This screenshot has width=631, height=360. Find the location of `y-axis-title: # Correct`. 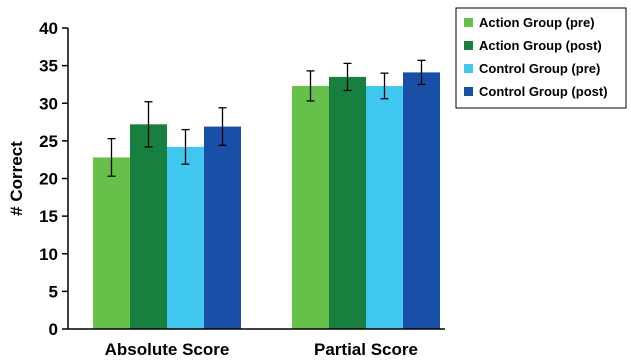

y-axis-title: # Correct is located at coordinates (16, 178).